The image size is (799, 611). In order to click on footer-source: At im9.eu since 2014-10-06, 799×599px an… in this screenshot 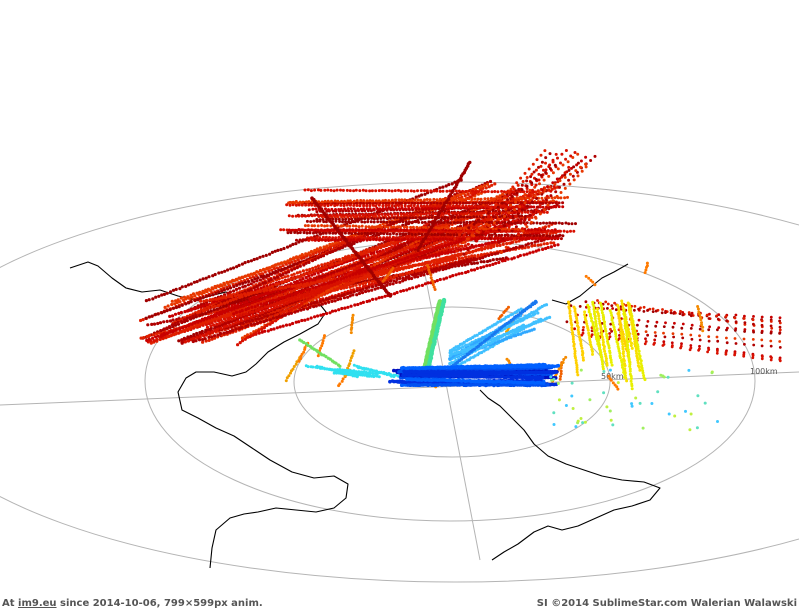, I will do `click(132, 603)`.